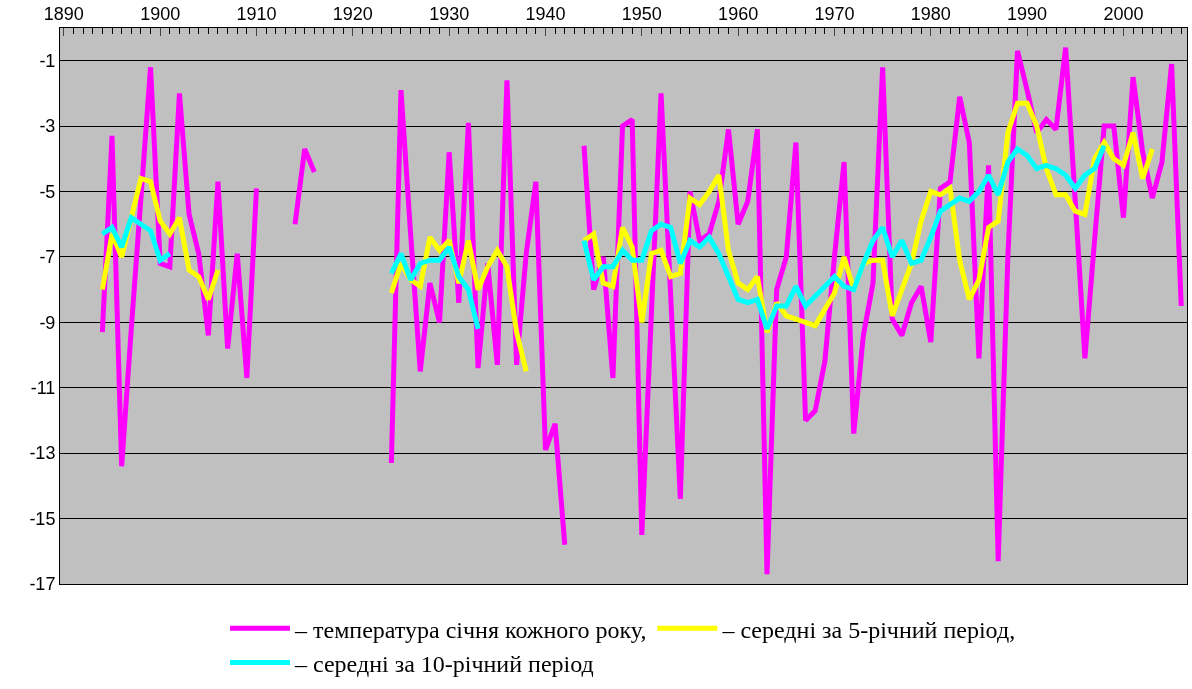  What do you see at coordinates (641, 13) in the screenshot?
I see `x-tick-label: 1950` at bounding box center [641, 13].